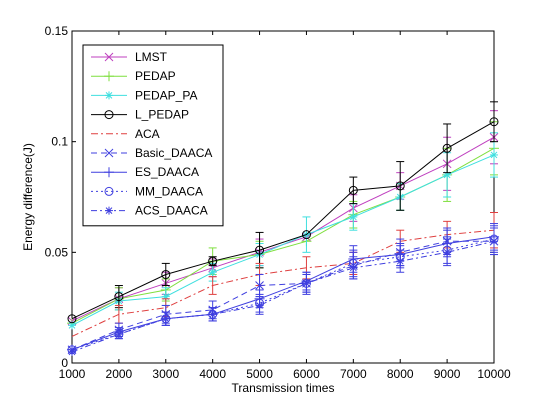 This screenshot has width=545, height=410. Describe the element at coordinates (494, 374) in the screenshot. I see `x-tick-label: 10000` at that location.